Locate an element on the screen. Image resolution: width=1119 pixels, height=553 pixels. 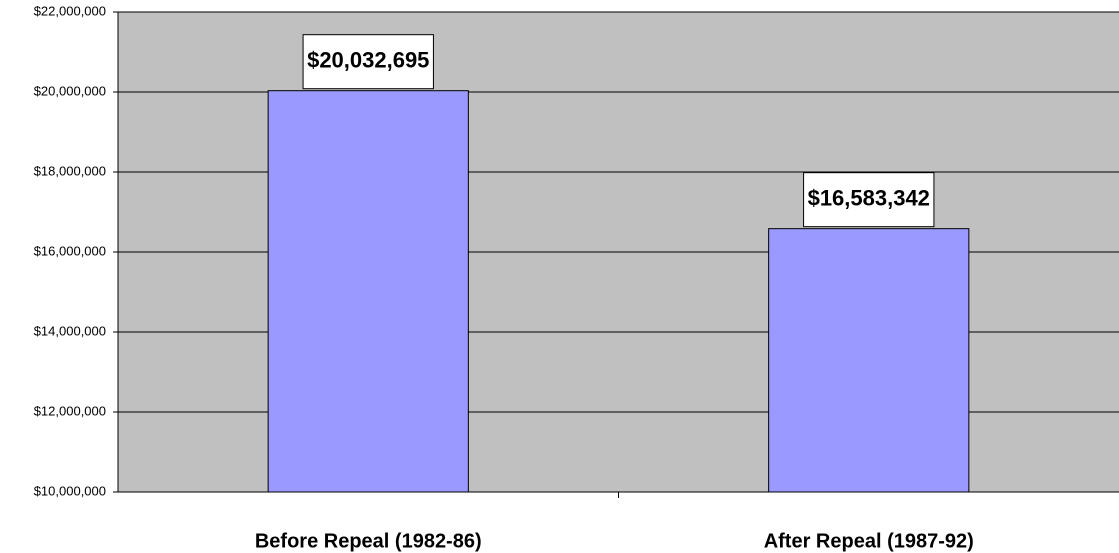
value-label: $20,032,695 is located at coordinates (368, 60).